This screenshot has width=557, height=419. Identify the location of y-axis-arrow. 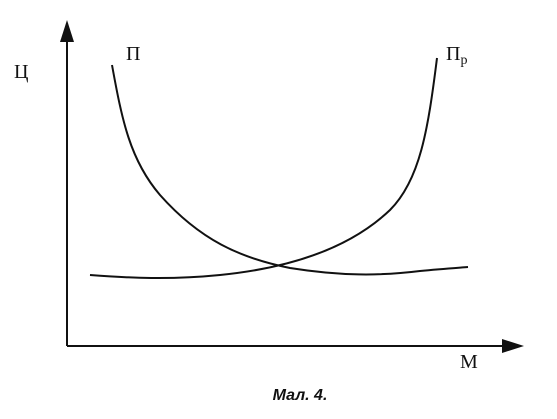
(67, 31).